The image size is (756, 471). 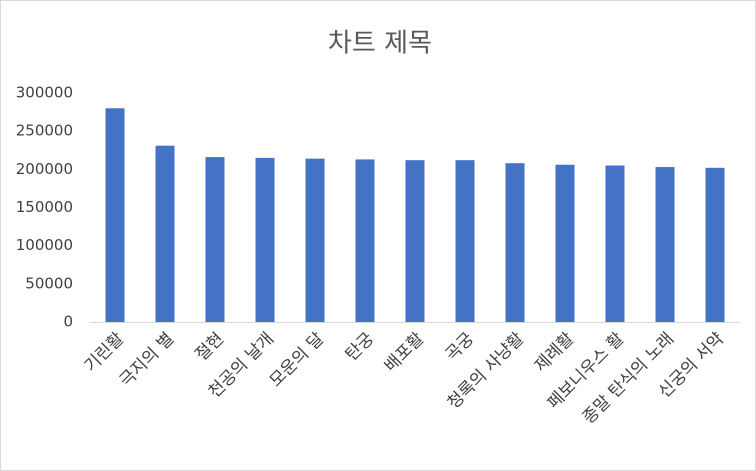 What do you see at coordinates (68, 322) in the screenshot?
I see `y-tick-label: 0` at bounding box center [68, 322].